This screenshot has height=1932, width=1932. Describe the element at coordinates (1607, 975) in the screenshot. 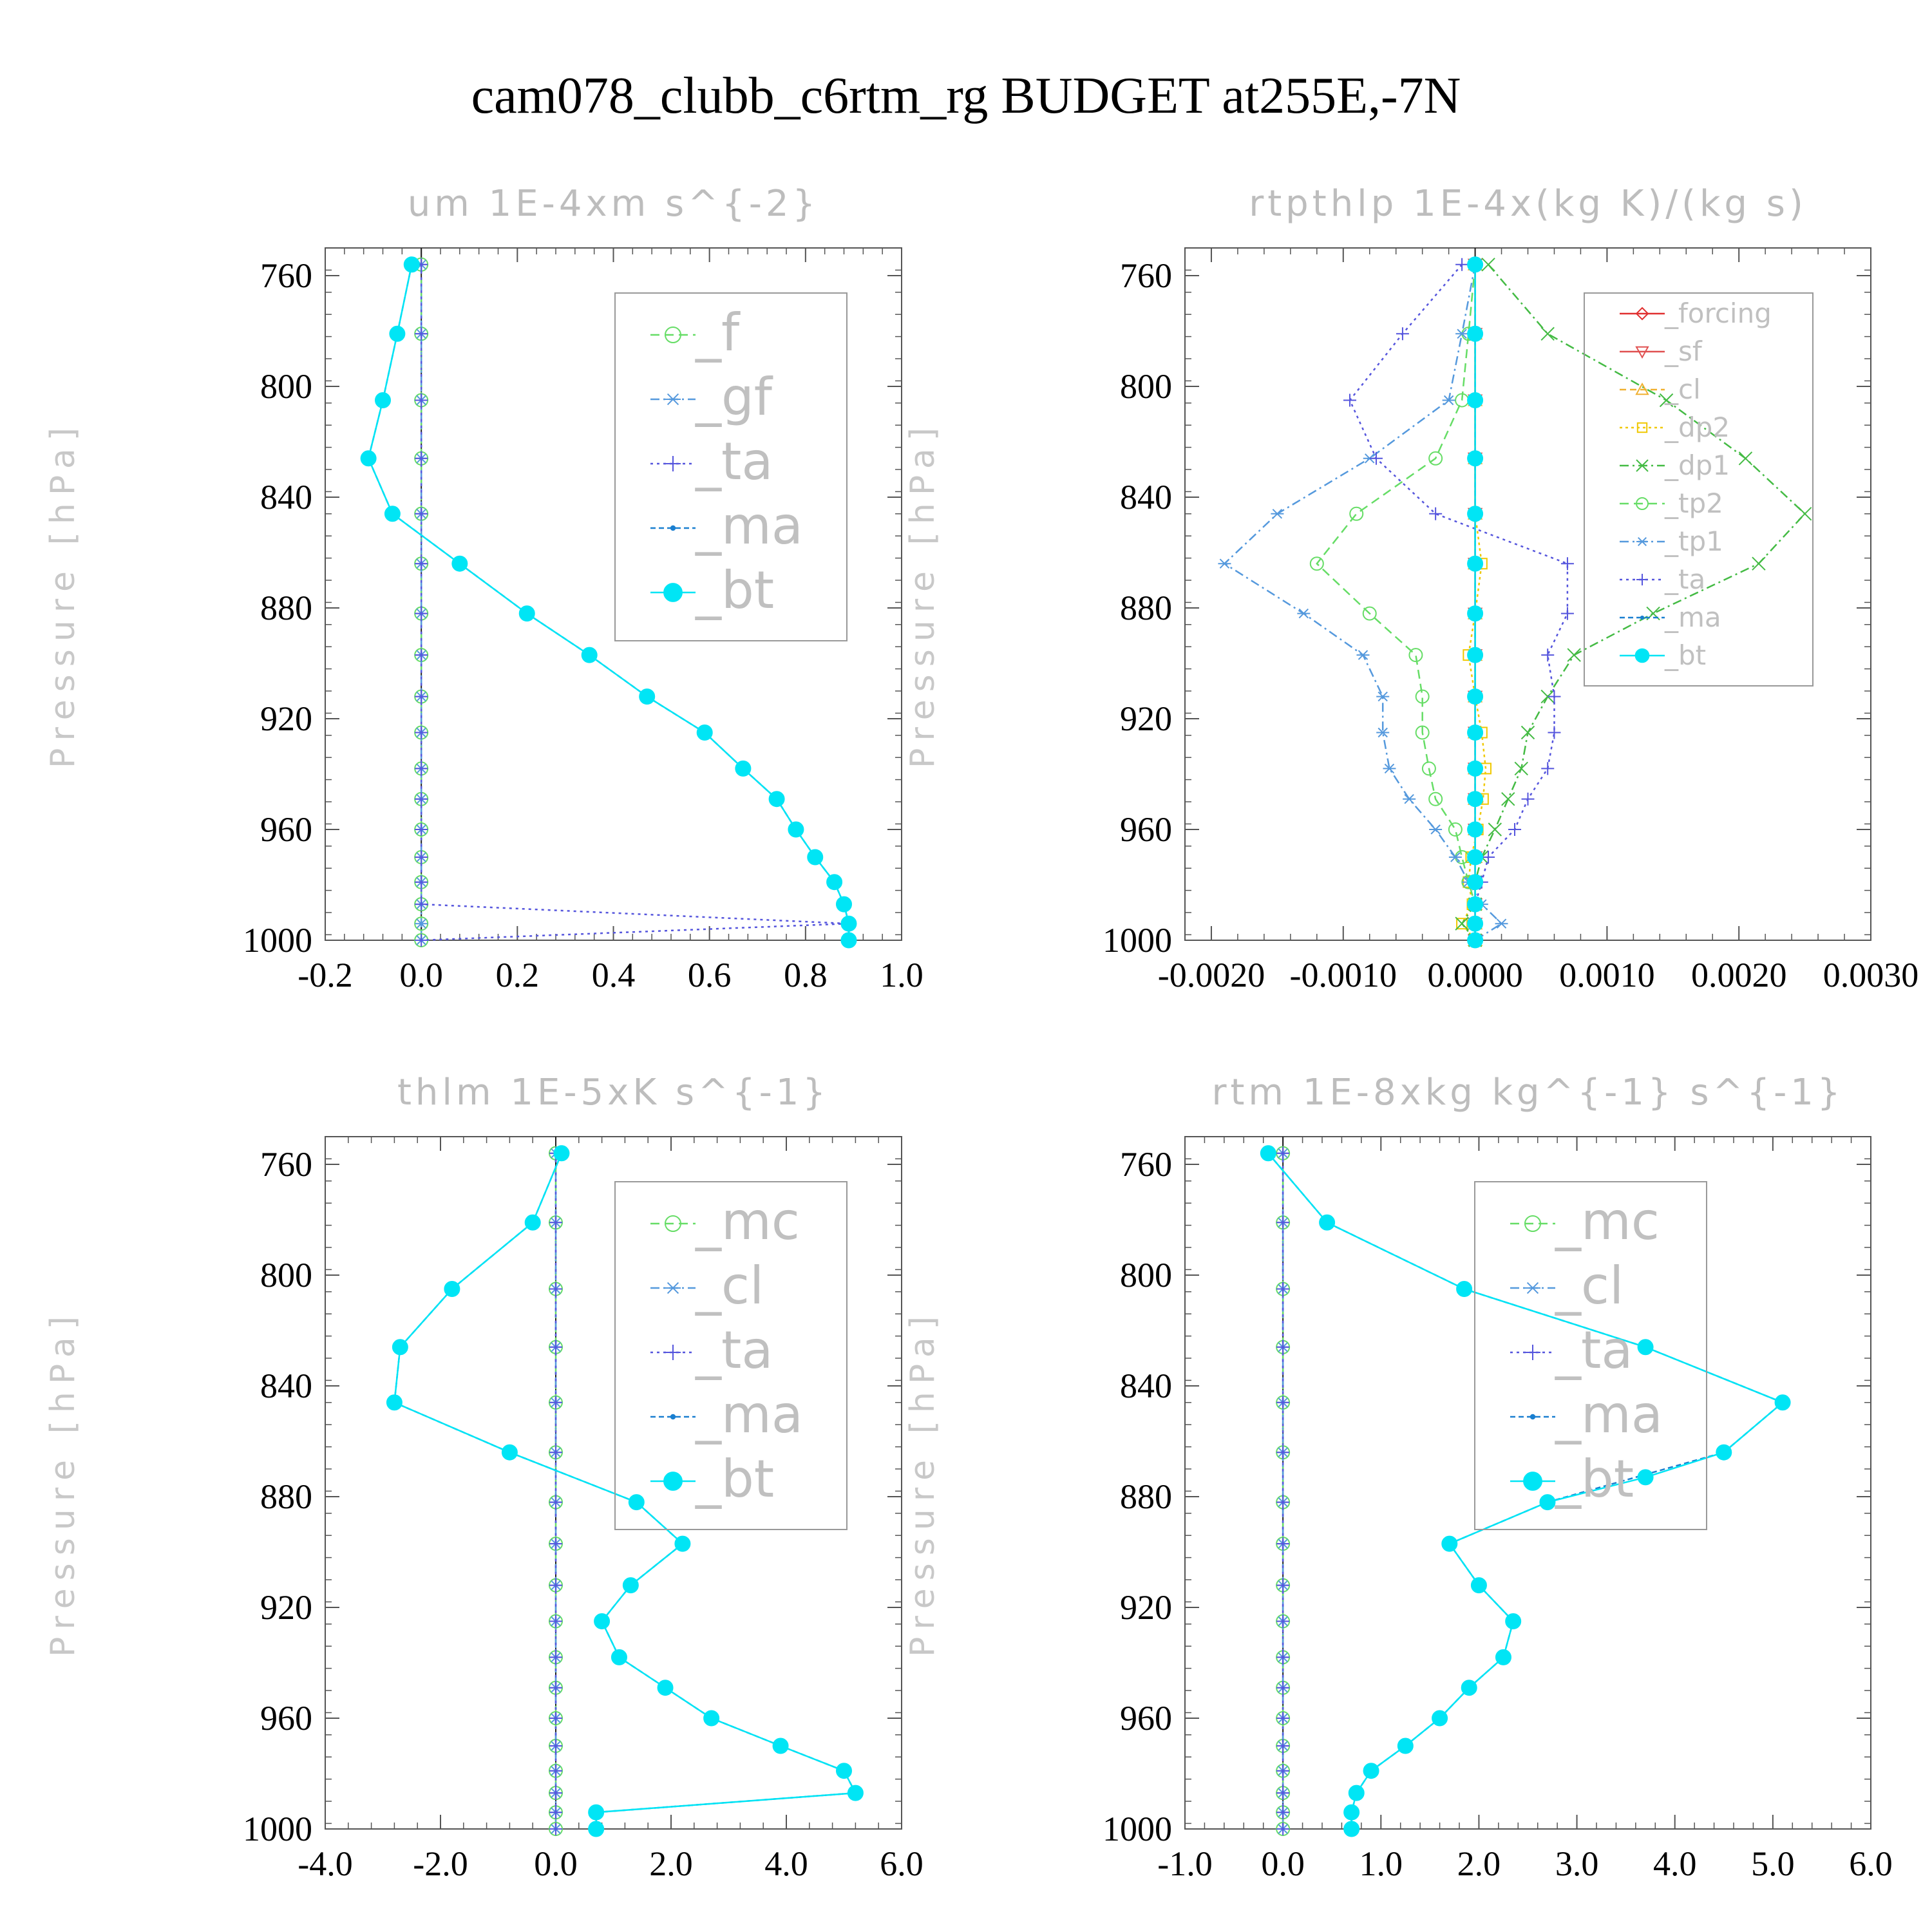

I see `x-tick-label: 0.0010` at that location.